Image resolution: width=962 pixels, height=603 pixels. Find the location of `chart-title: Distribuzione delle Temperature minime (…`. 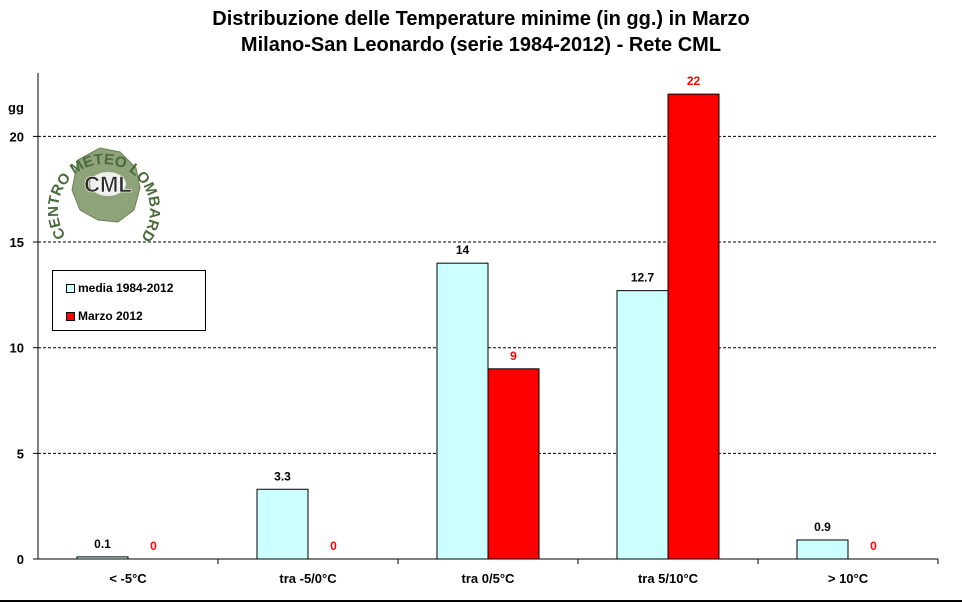

chart-title: Distribuzione delle Temperature minime (… is located at coordinates (481, 19).